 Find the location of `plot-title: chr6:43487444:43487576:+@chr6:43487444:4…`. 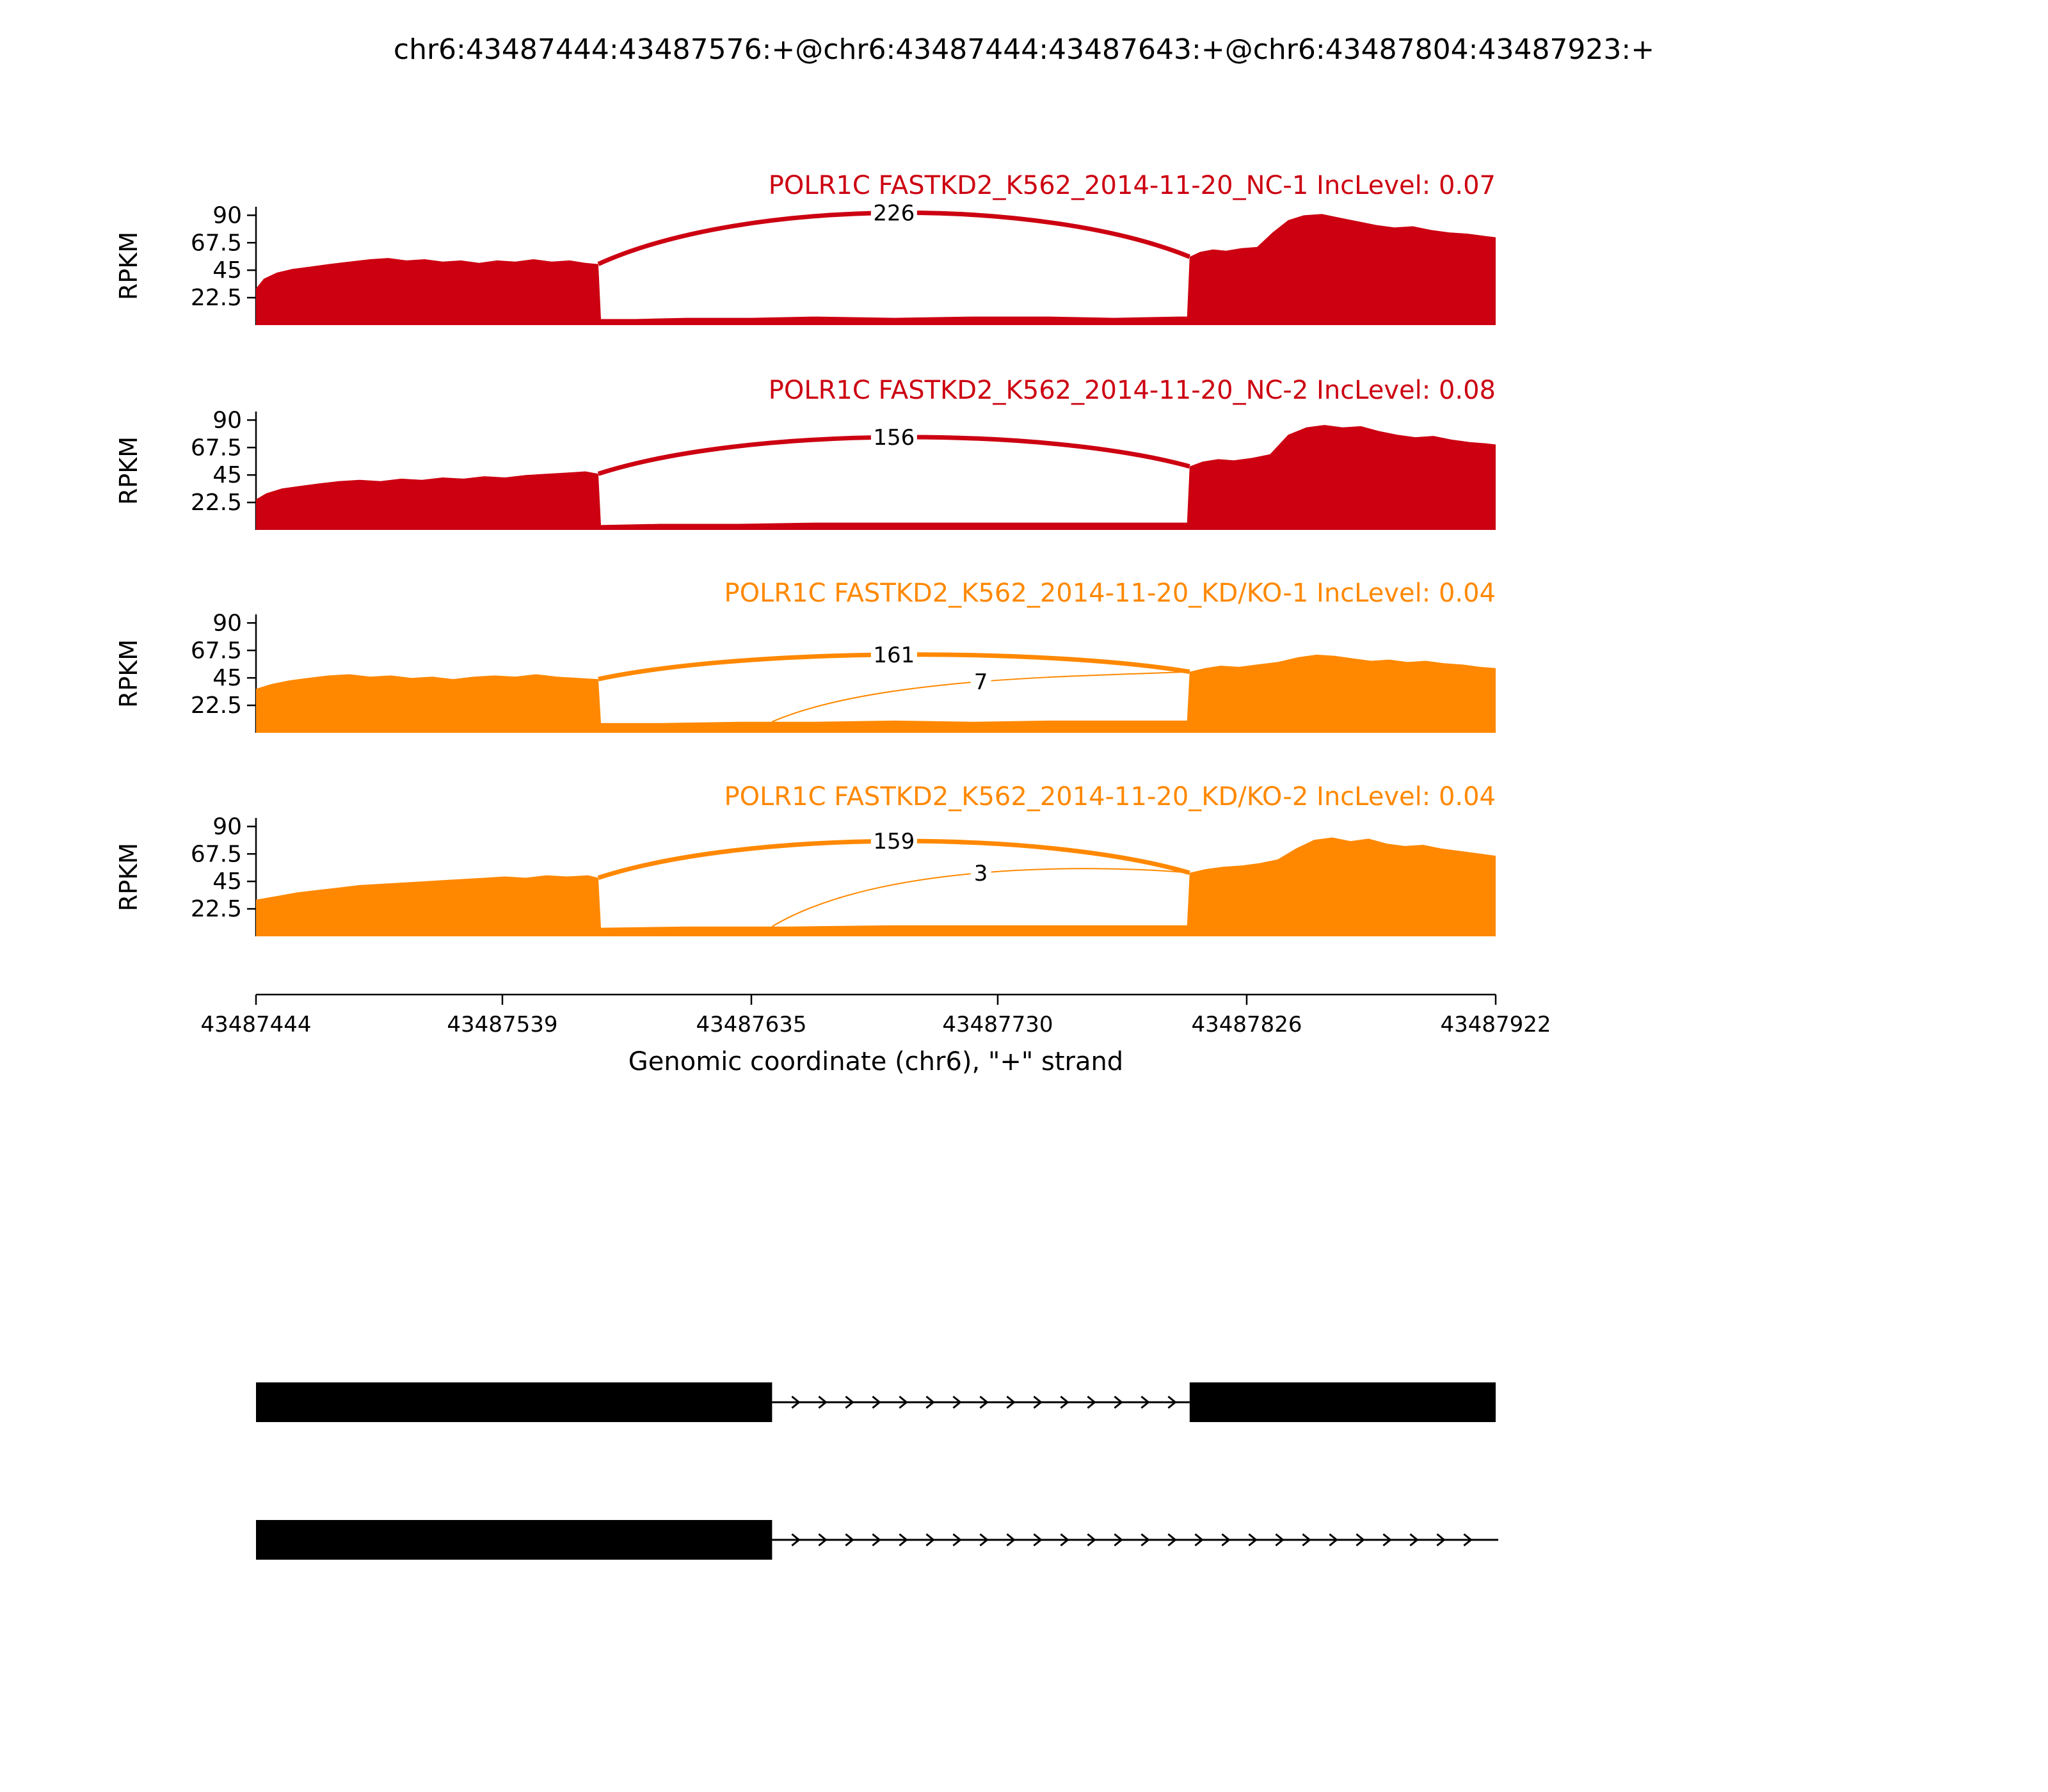

plot-title: chr6:43487444:43487576:+@chr6:43487444:4… is located at coordinates (1024, 49).